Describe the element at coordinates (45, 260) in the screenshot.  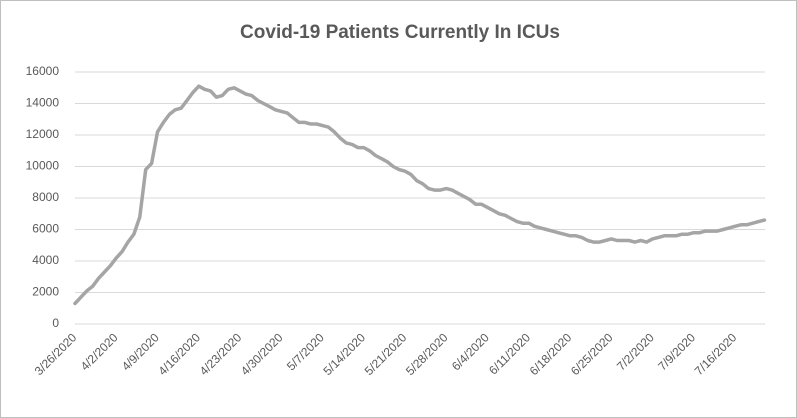
I see `y-tick-label: 4000` at that location.